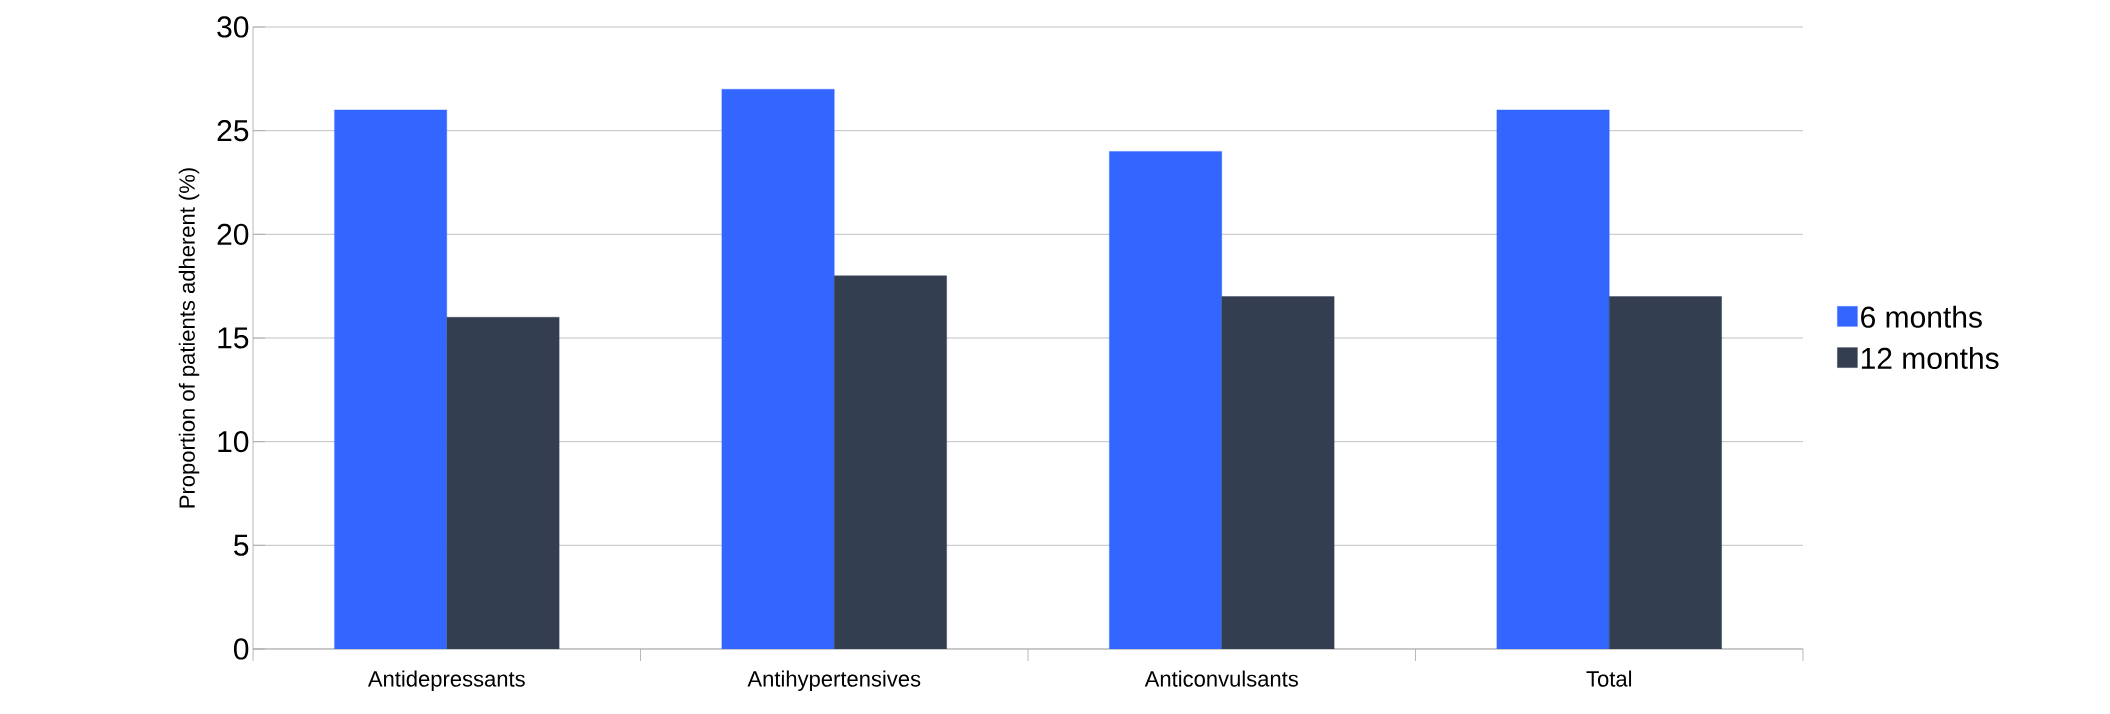 This screenshot has width=2110, height=714. I want to click on legend-label: 12 months, so click(1930, 358).